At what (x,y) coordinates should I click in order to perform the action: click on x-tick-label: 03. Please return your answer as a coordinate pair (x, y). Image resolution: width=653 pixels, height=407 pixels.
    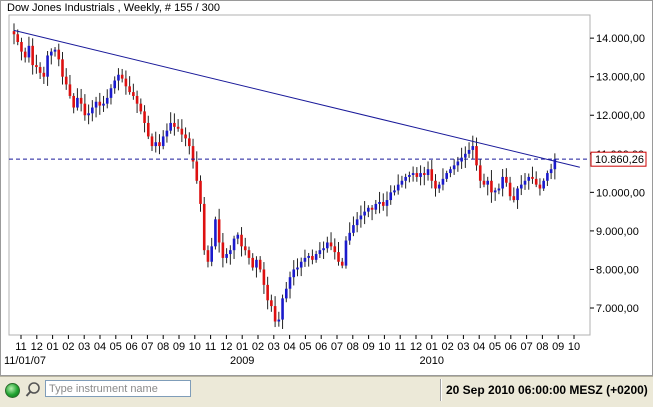
    Looking at the image, I should click on (274, 347).